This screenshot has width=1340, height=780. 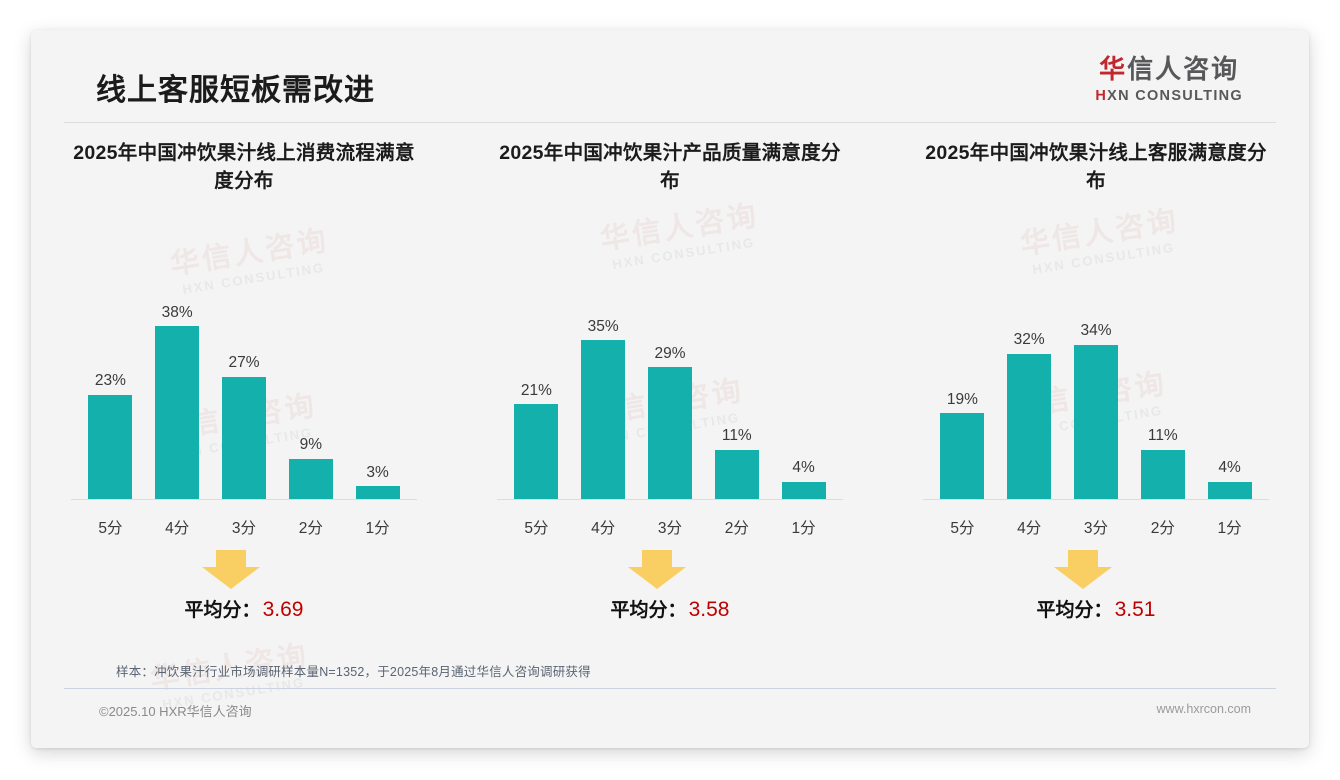 I want to click on bar-item: 9%, so click(x=310, y=391).